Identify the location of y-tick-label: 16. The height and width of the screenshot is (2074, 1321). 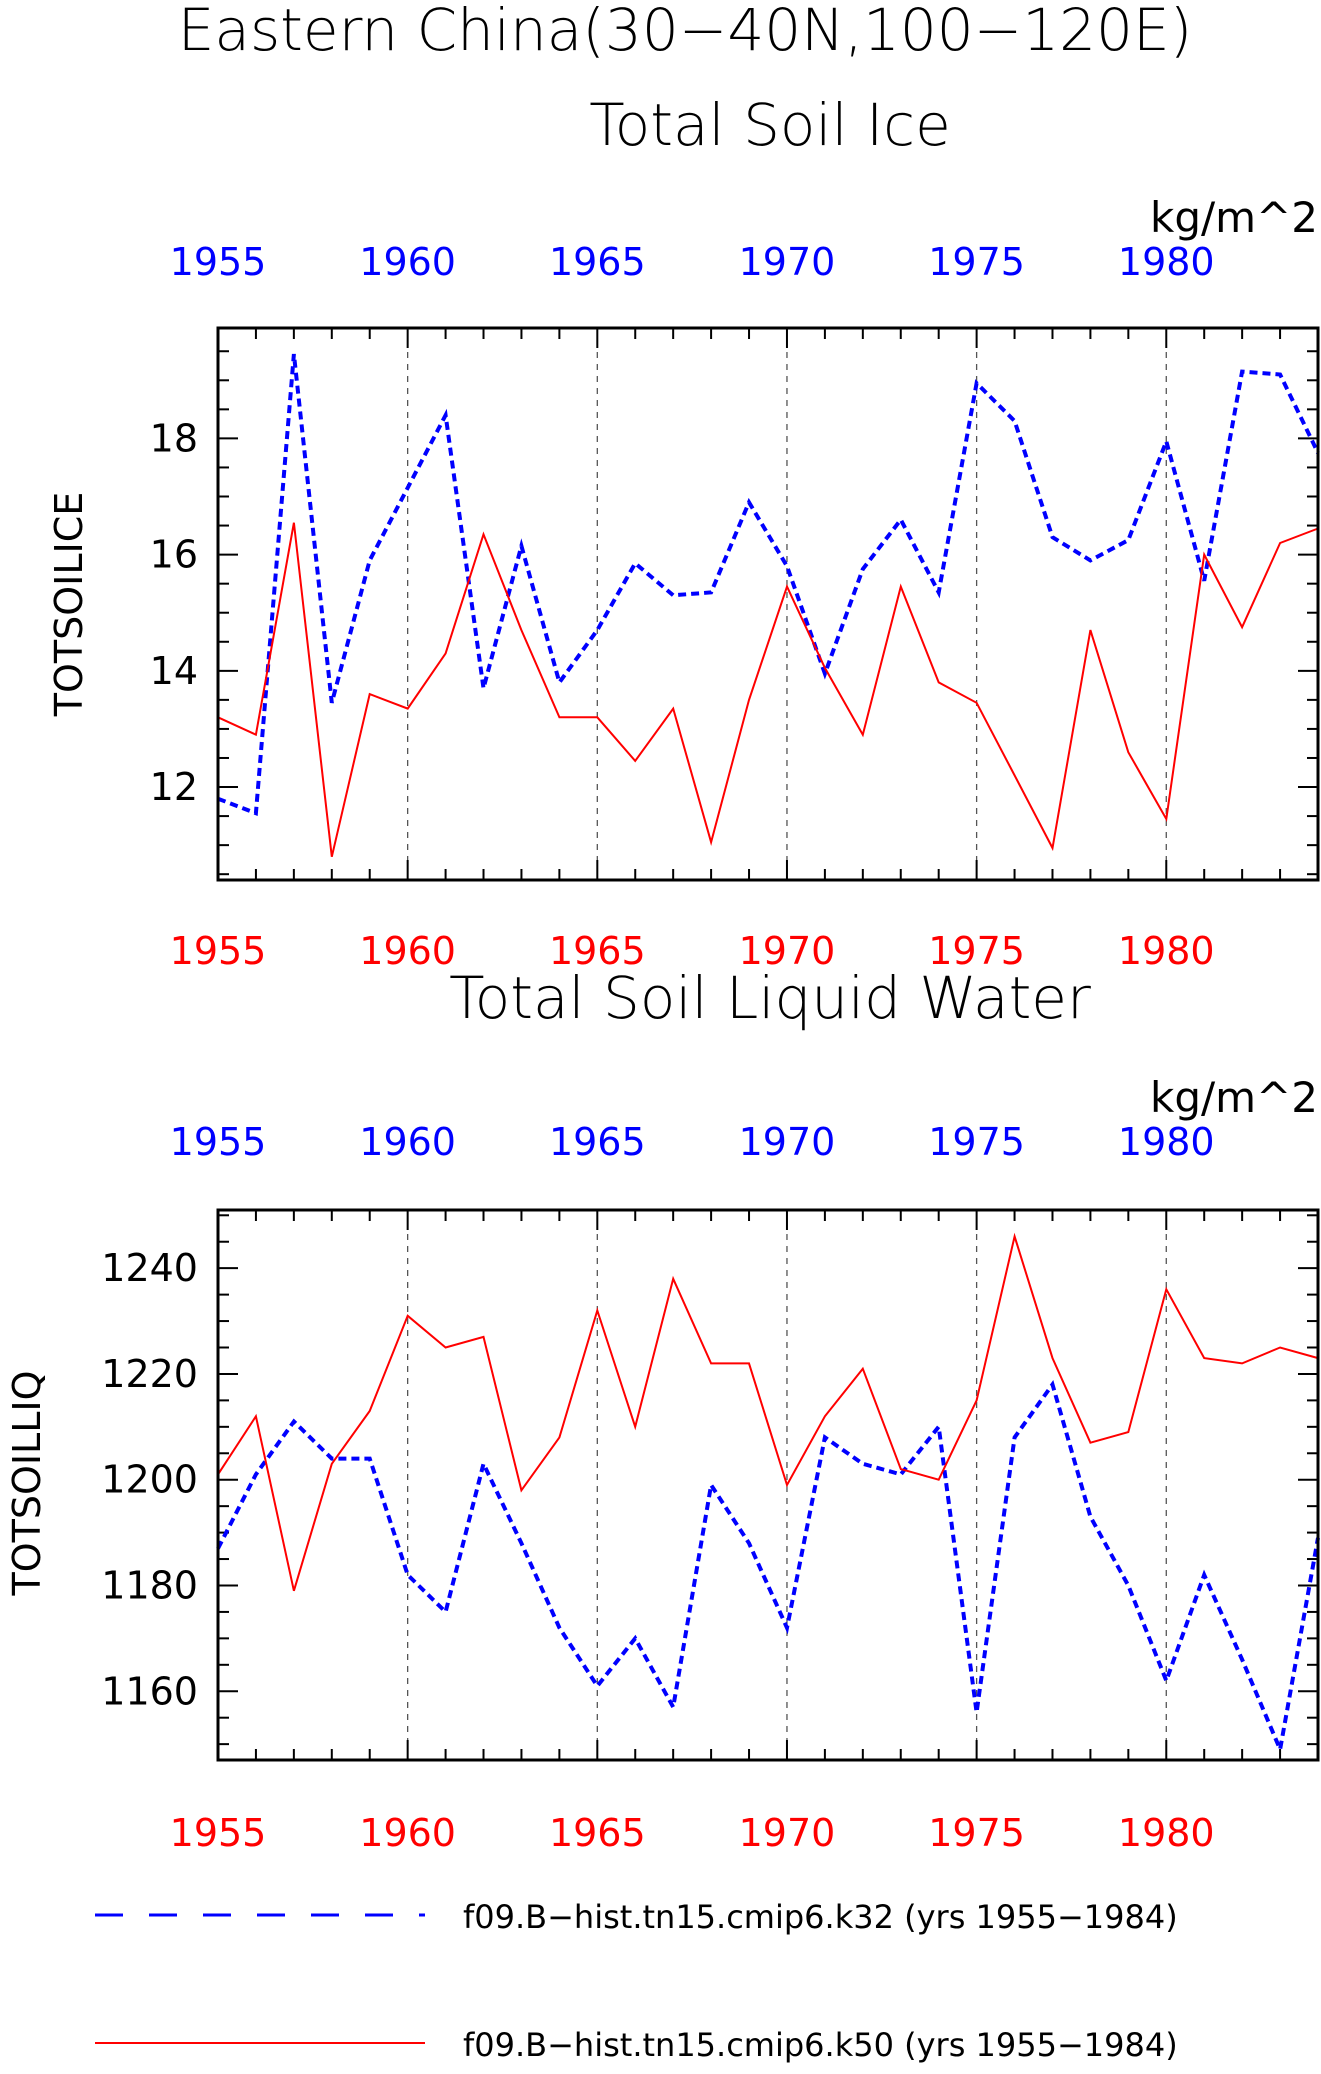
(174, 555).